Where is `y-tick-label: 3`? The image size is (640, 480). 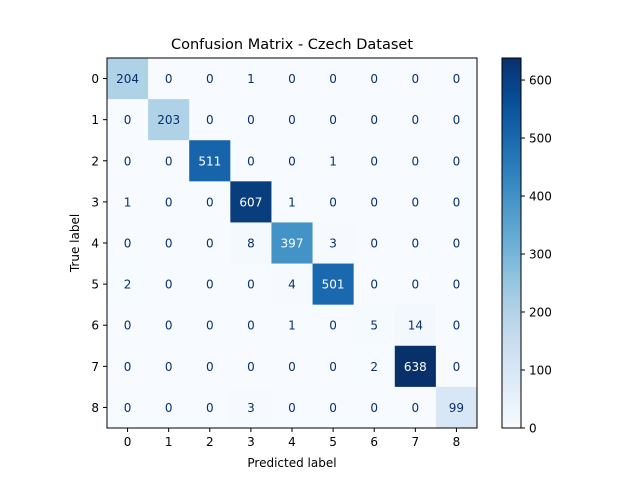 y-tick-label: 3 is located at coordinates (95, 202).